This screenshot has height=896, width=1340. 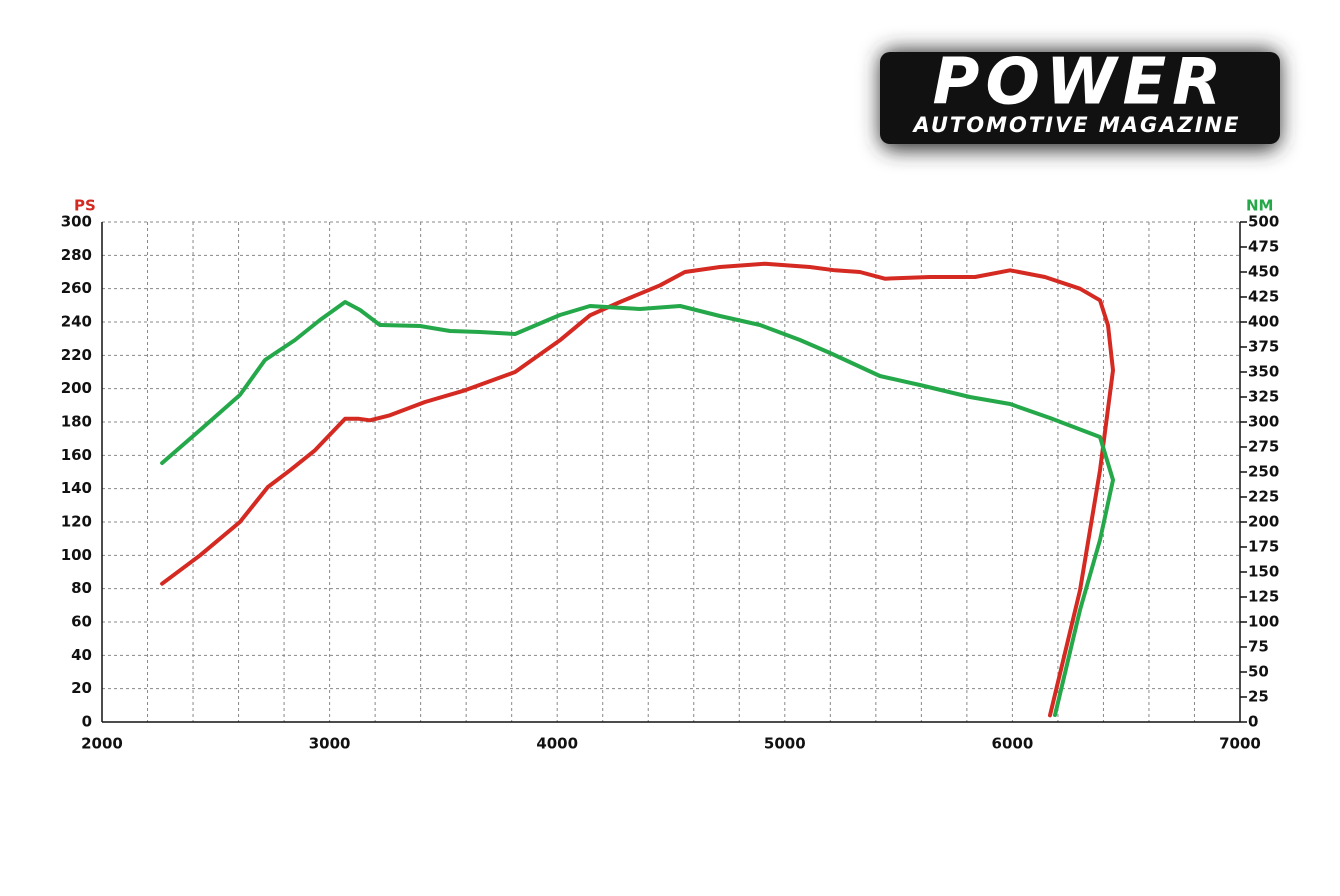 I want to click on y2-tick-label: 125, so click(x=1263, y=597).